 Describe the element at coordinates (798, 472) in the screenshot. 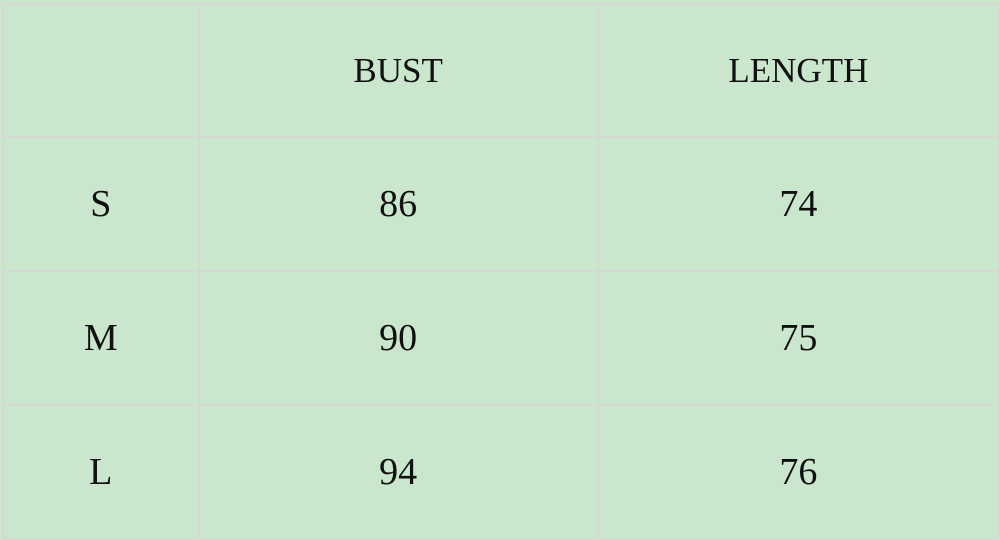

I see `length-cell: 76` at that location.